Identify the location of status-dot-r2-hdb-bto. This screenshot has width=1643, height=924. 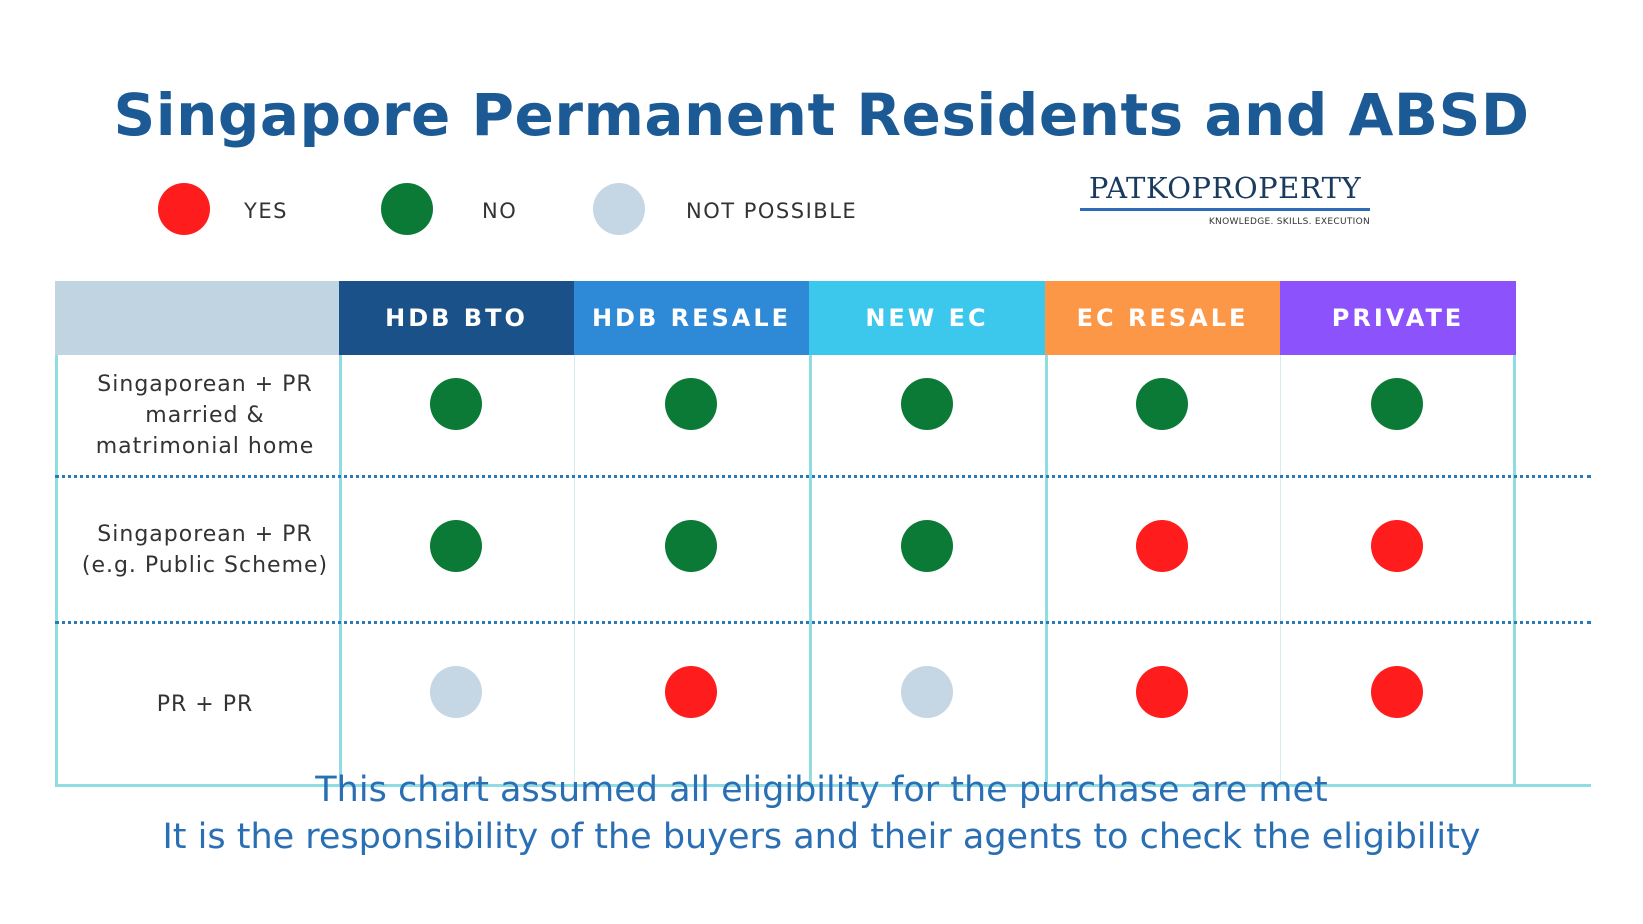
(456, 546).